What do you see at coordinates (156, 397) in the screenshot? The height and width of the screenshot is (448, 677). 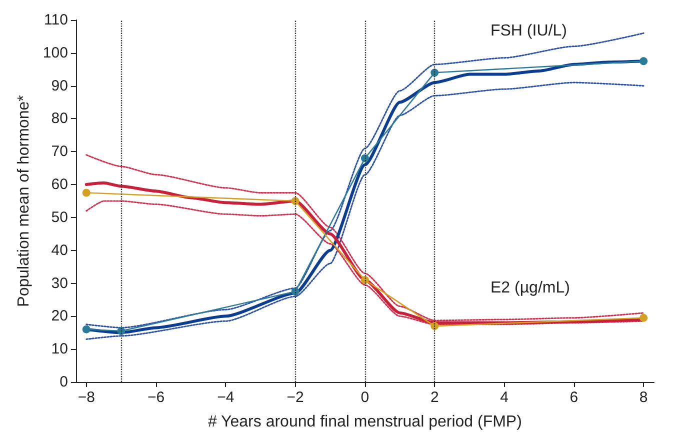 I see `x-tick-label: −6` at bounding box center [156, 397].